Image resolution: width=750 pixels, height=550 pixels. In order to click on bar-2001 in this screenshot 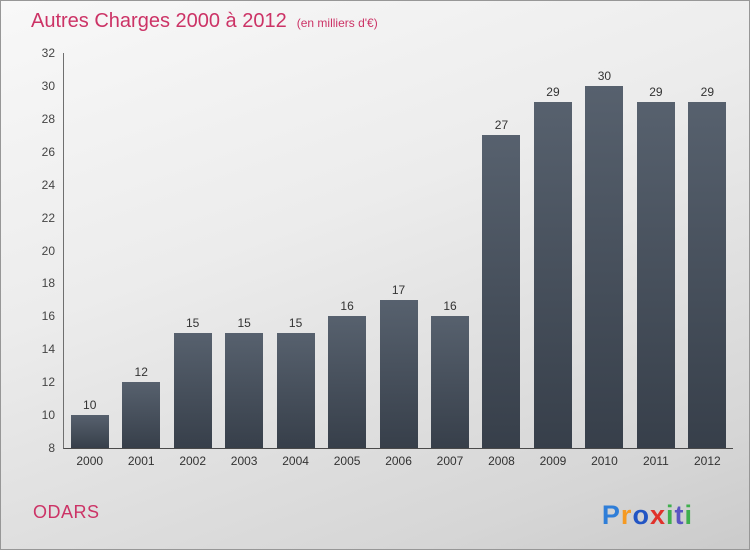, I will do `click(141, 415)`.